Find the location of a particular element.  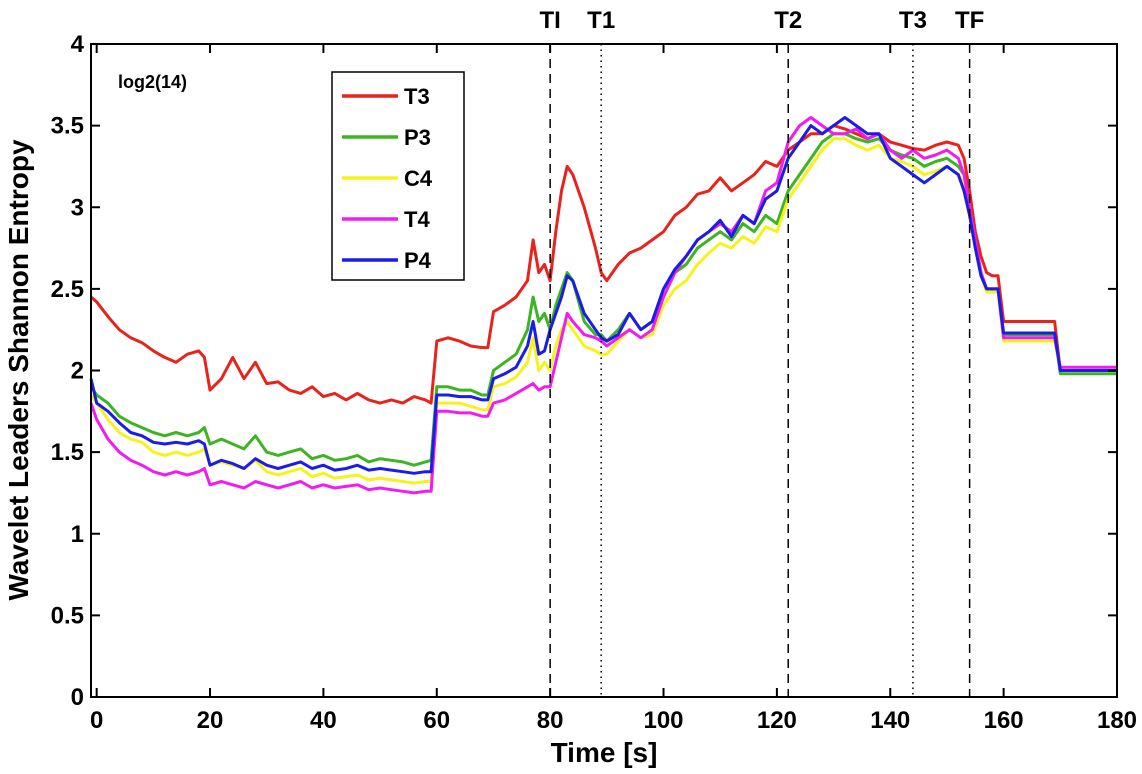

legend-label-c4: C4 is located at coordinates (418, 178).